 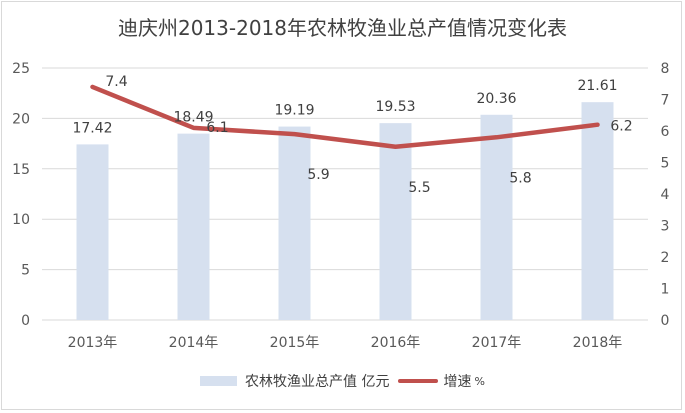 I want to click on growth-line, so click(x=345, y=116).